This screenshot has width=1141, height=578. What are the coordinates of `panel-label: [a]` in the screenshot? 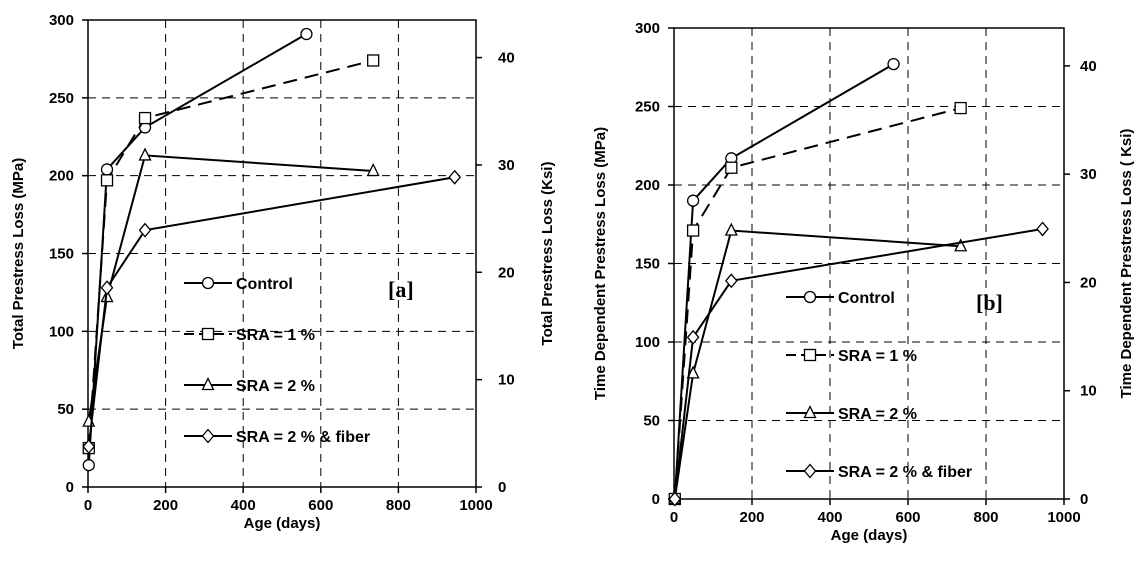 It's located at (401, 289).